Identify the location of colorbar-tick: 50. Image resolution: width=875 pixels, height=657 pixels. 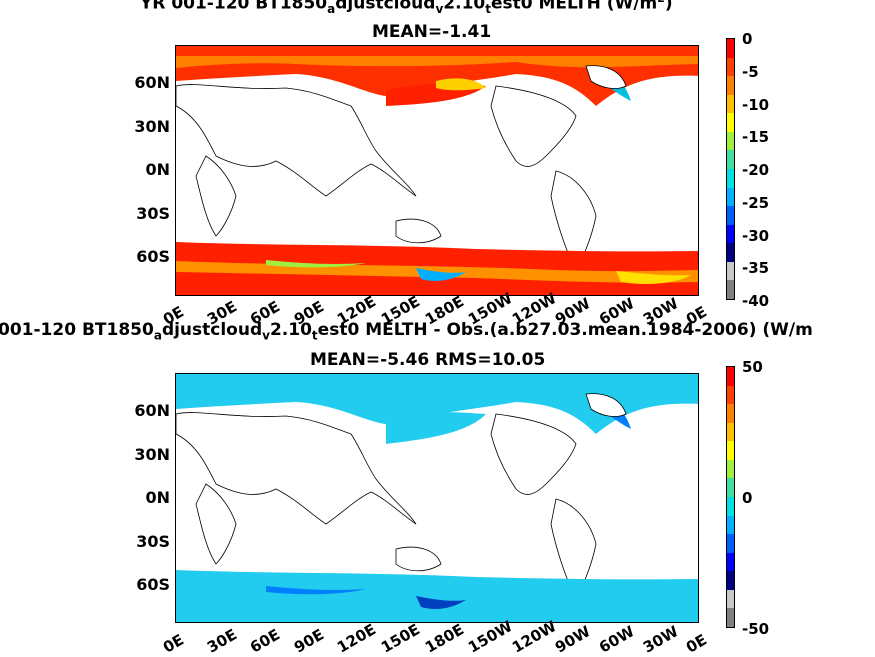
(752, 367).